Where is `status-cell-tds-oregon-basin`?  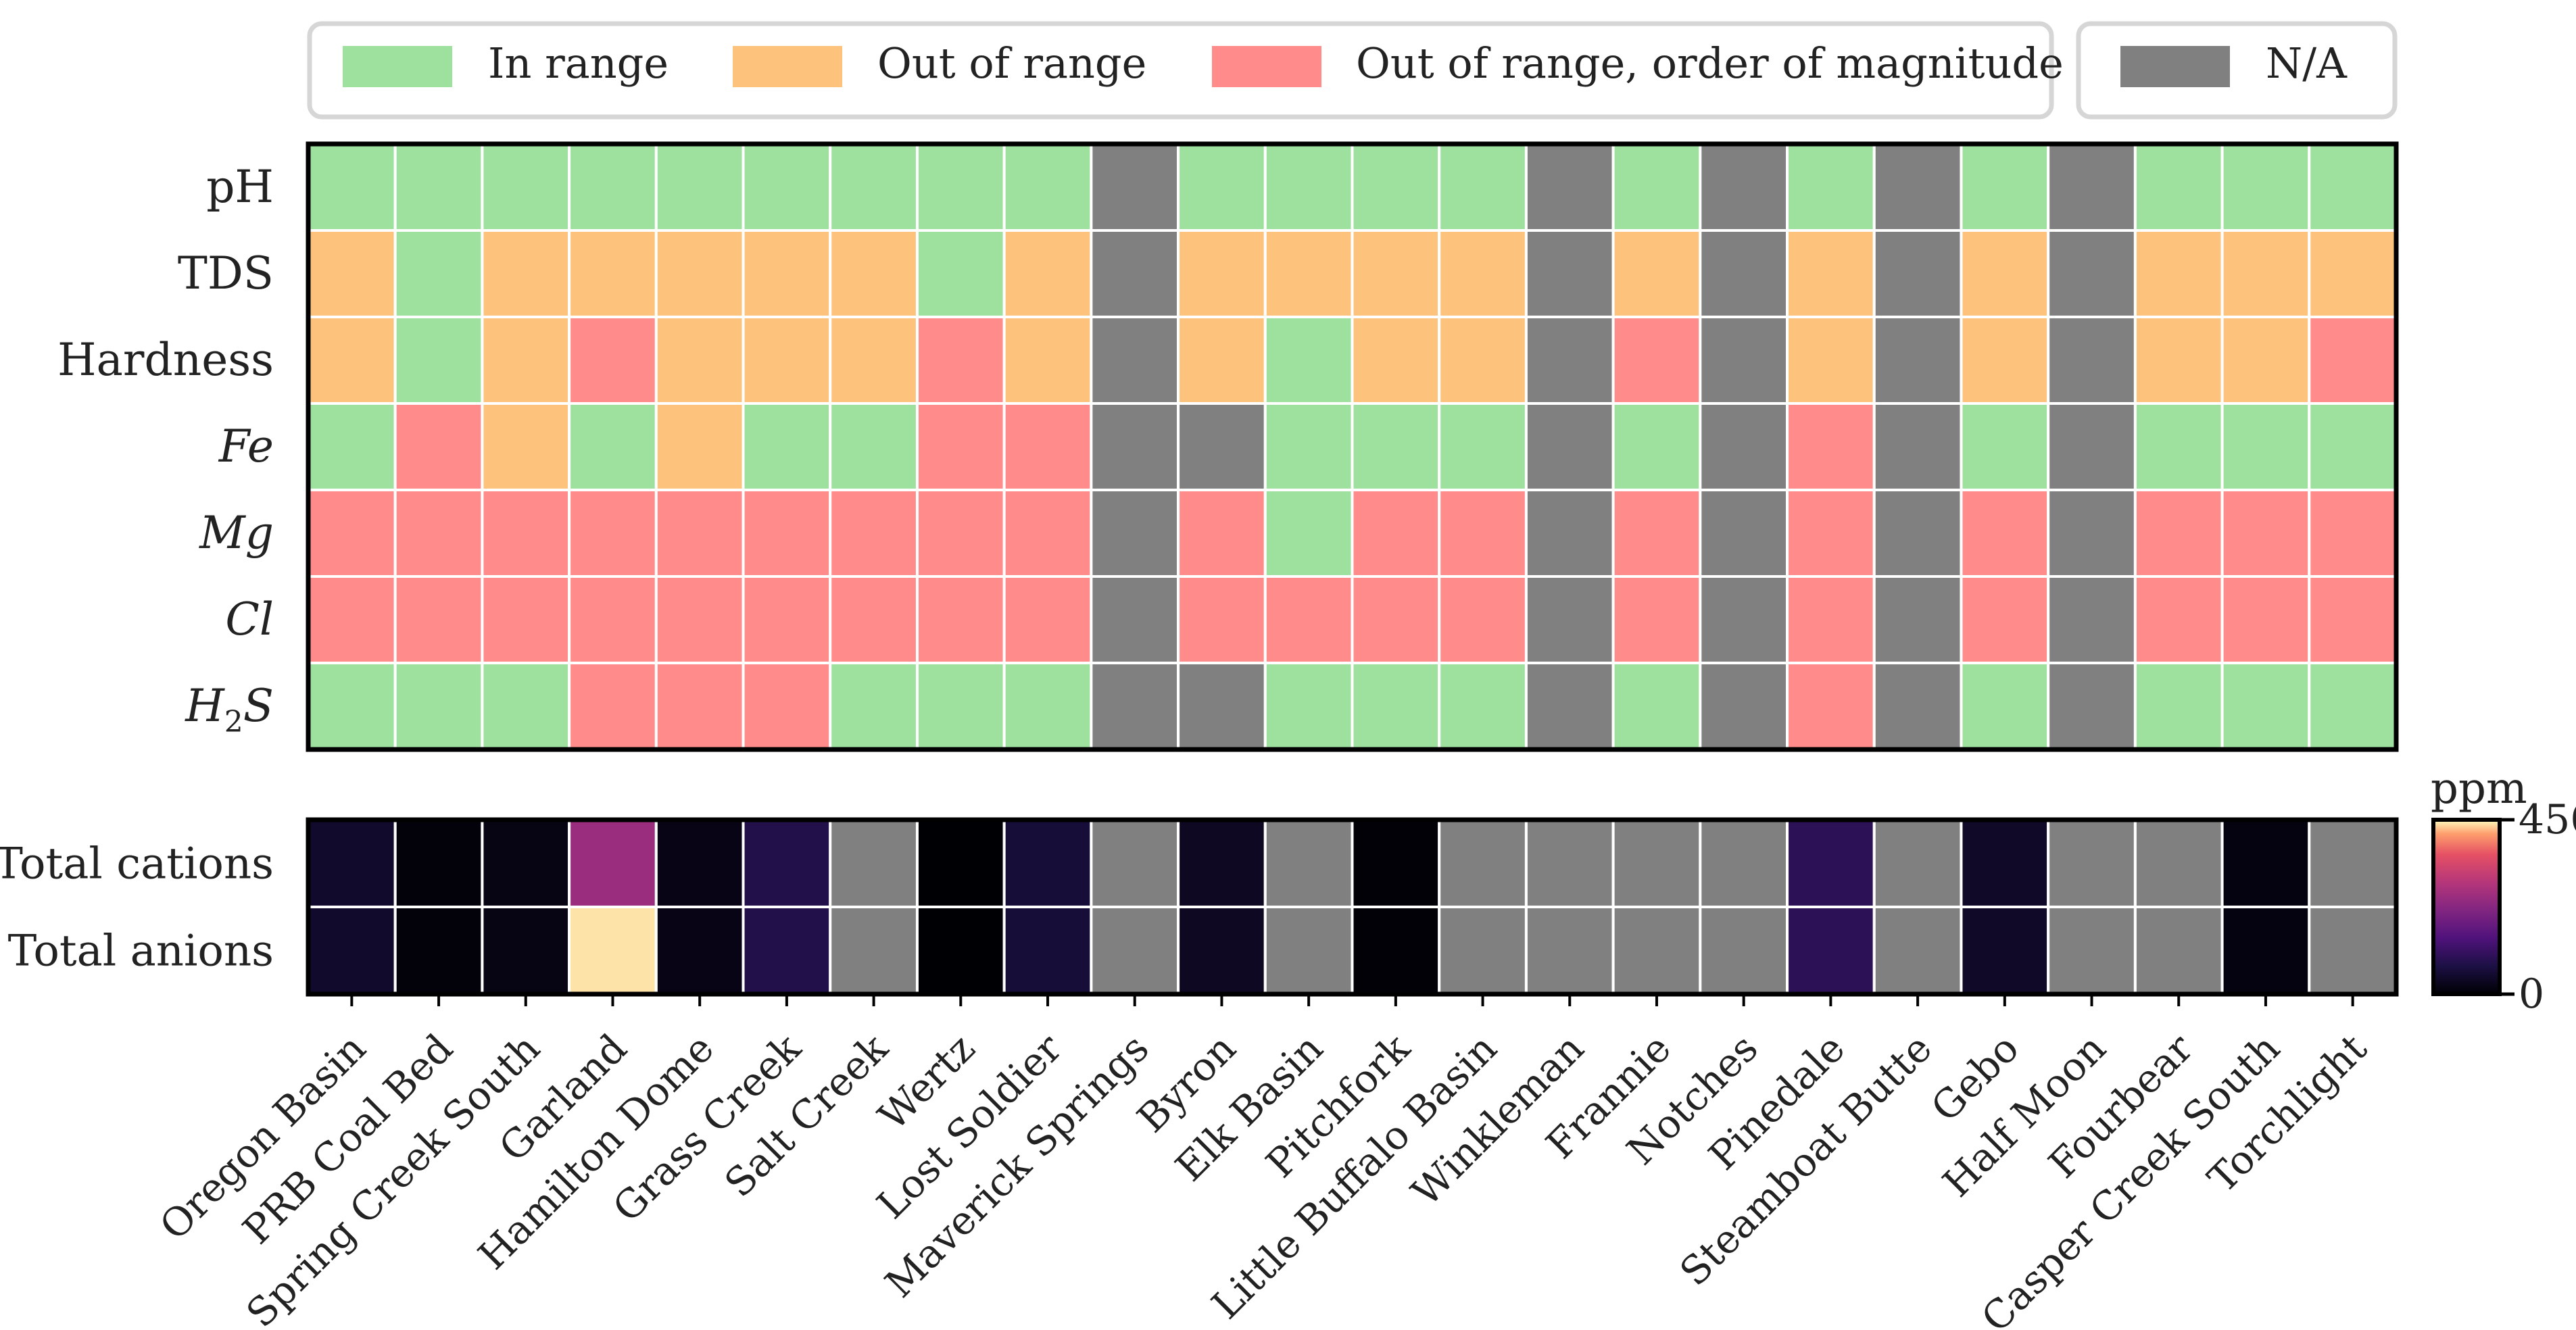
status-cell-tds-oregon-basin is located at coordinates (352, 273).